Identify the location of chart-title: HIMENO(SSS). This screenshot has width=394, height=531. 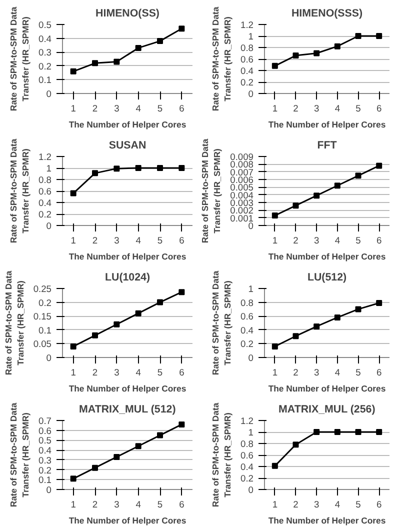
(327, 14).